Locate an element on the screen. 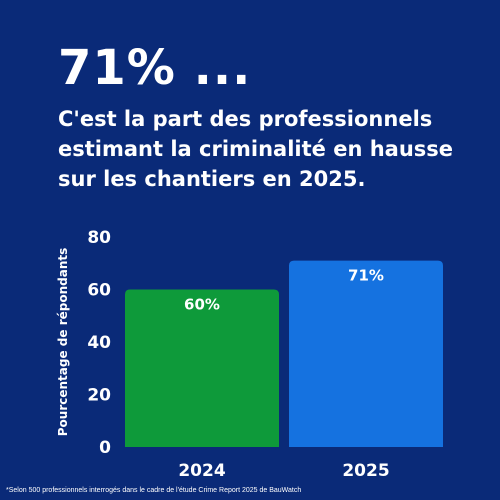 This screenshot has height=500, width=500. bar-2024 is located at coordinates (202, 368).